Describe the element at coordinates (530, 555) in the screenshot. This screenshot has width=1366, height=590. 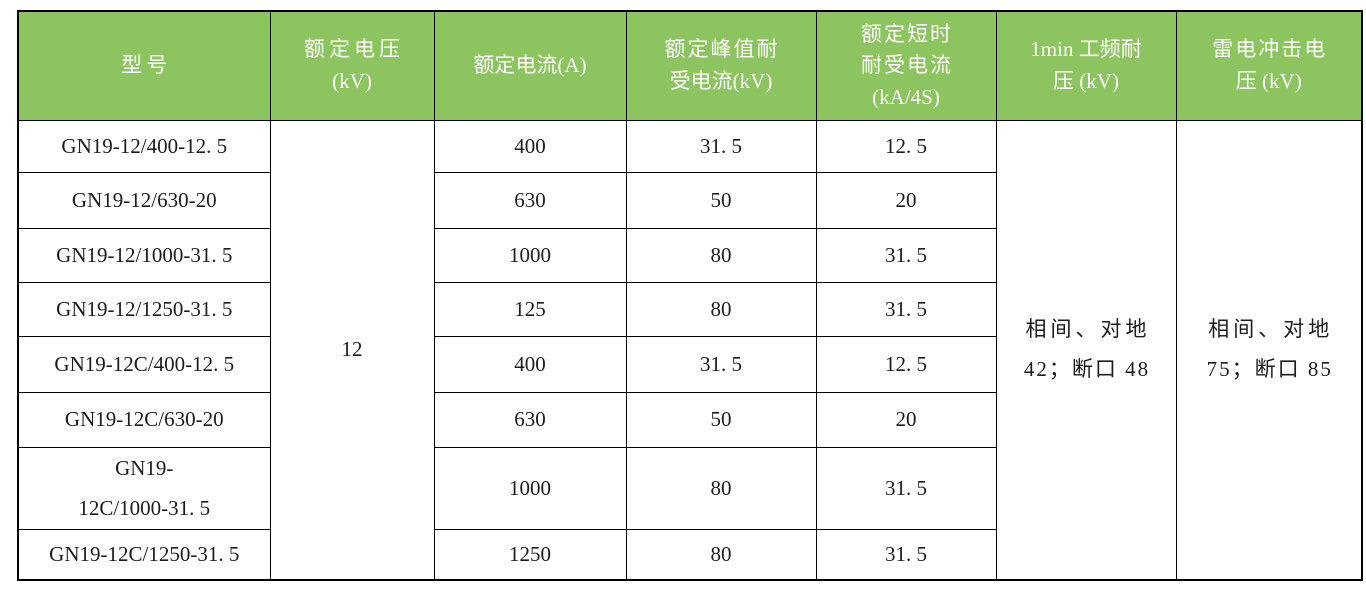
I see `rated-current-cell: 1250` at that location.